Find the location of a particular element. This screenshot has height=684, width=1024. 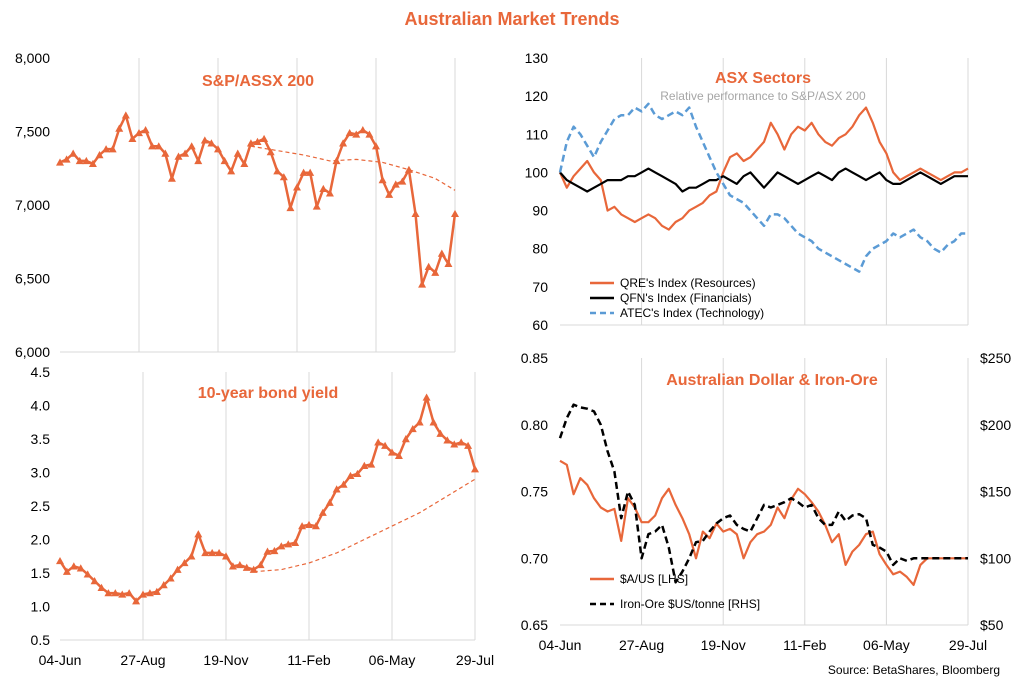

asx200-y-tick-label: 6,500 is located at coordinates (32, 279).